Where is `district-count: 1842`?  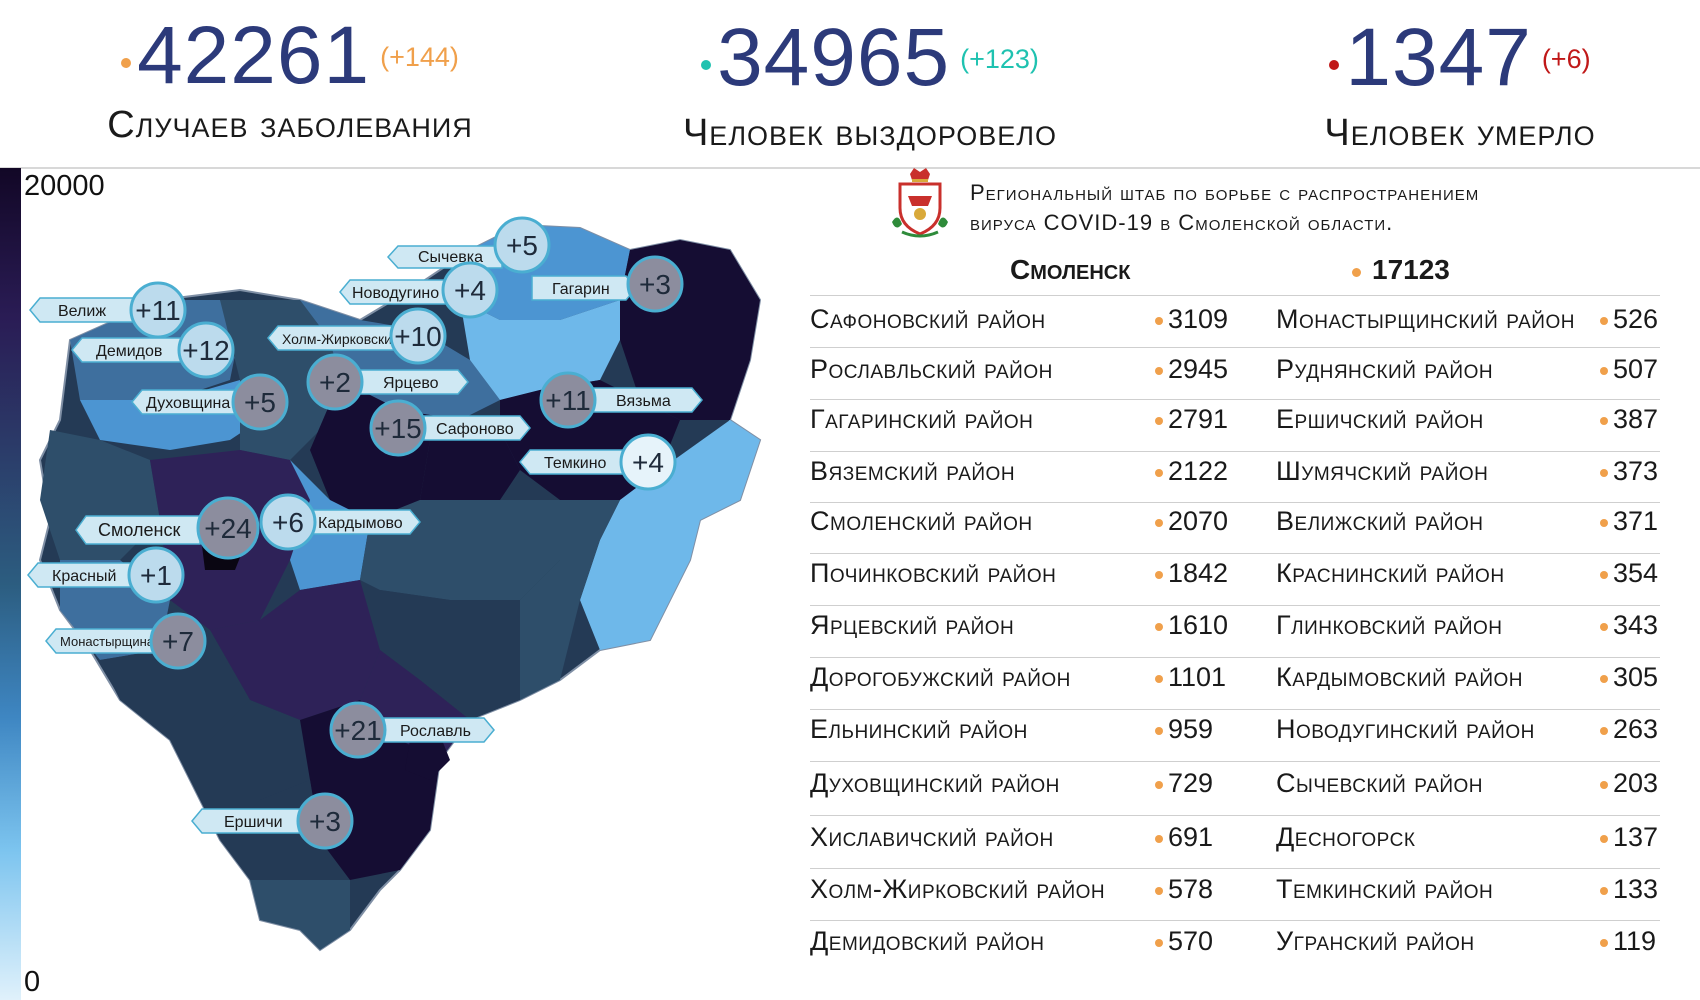 district-count: 1842 is located at coordinates (1191, 573).